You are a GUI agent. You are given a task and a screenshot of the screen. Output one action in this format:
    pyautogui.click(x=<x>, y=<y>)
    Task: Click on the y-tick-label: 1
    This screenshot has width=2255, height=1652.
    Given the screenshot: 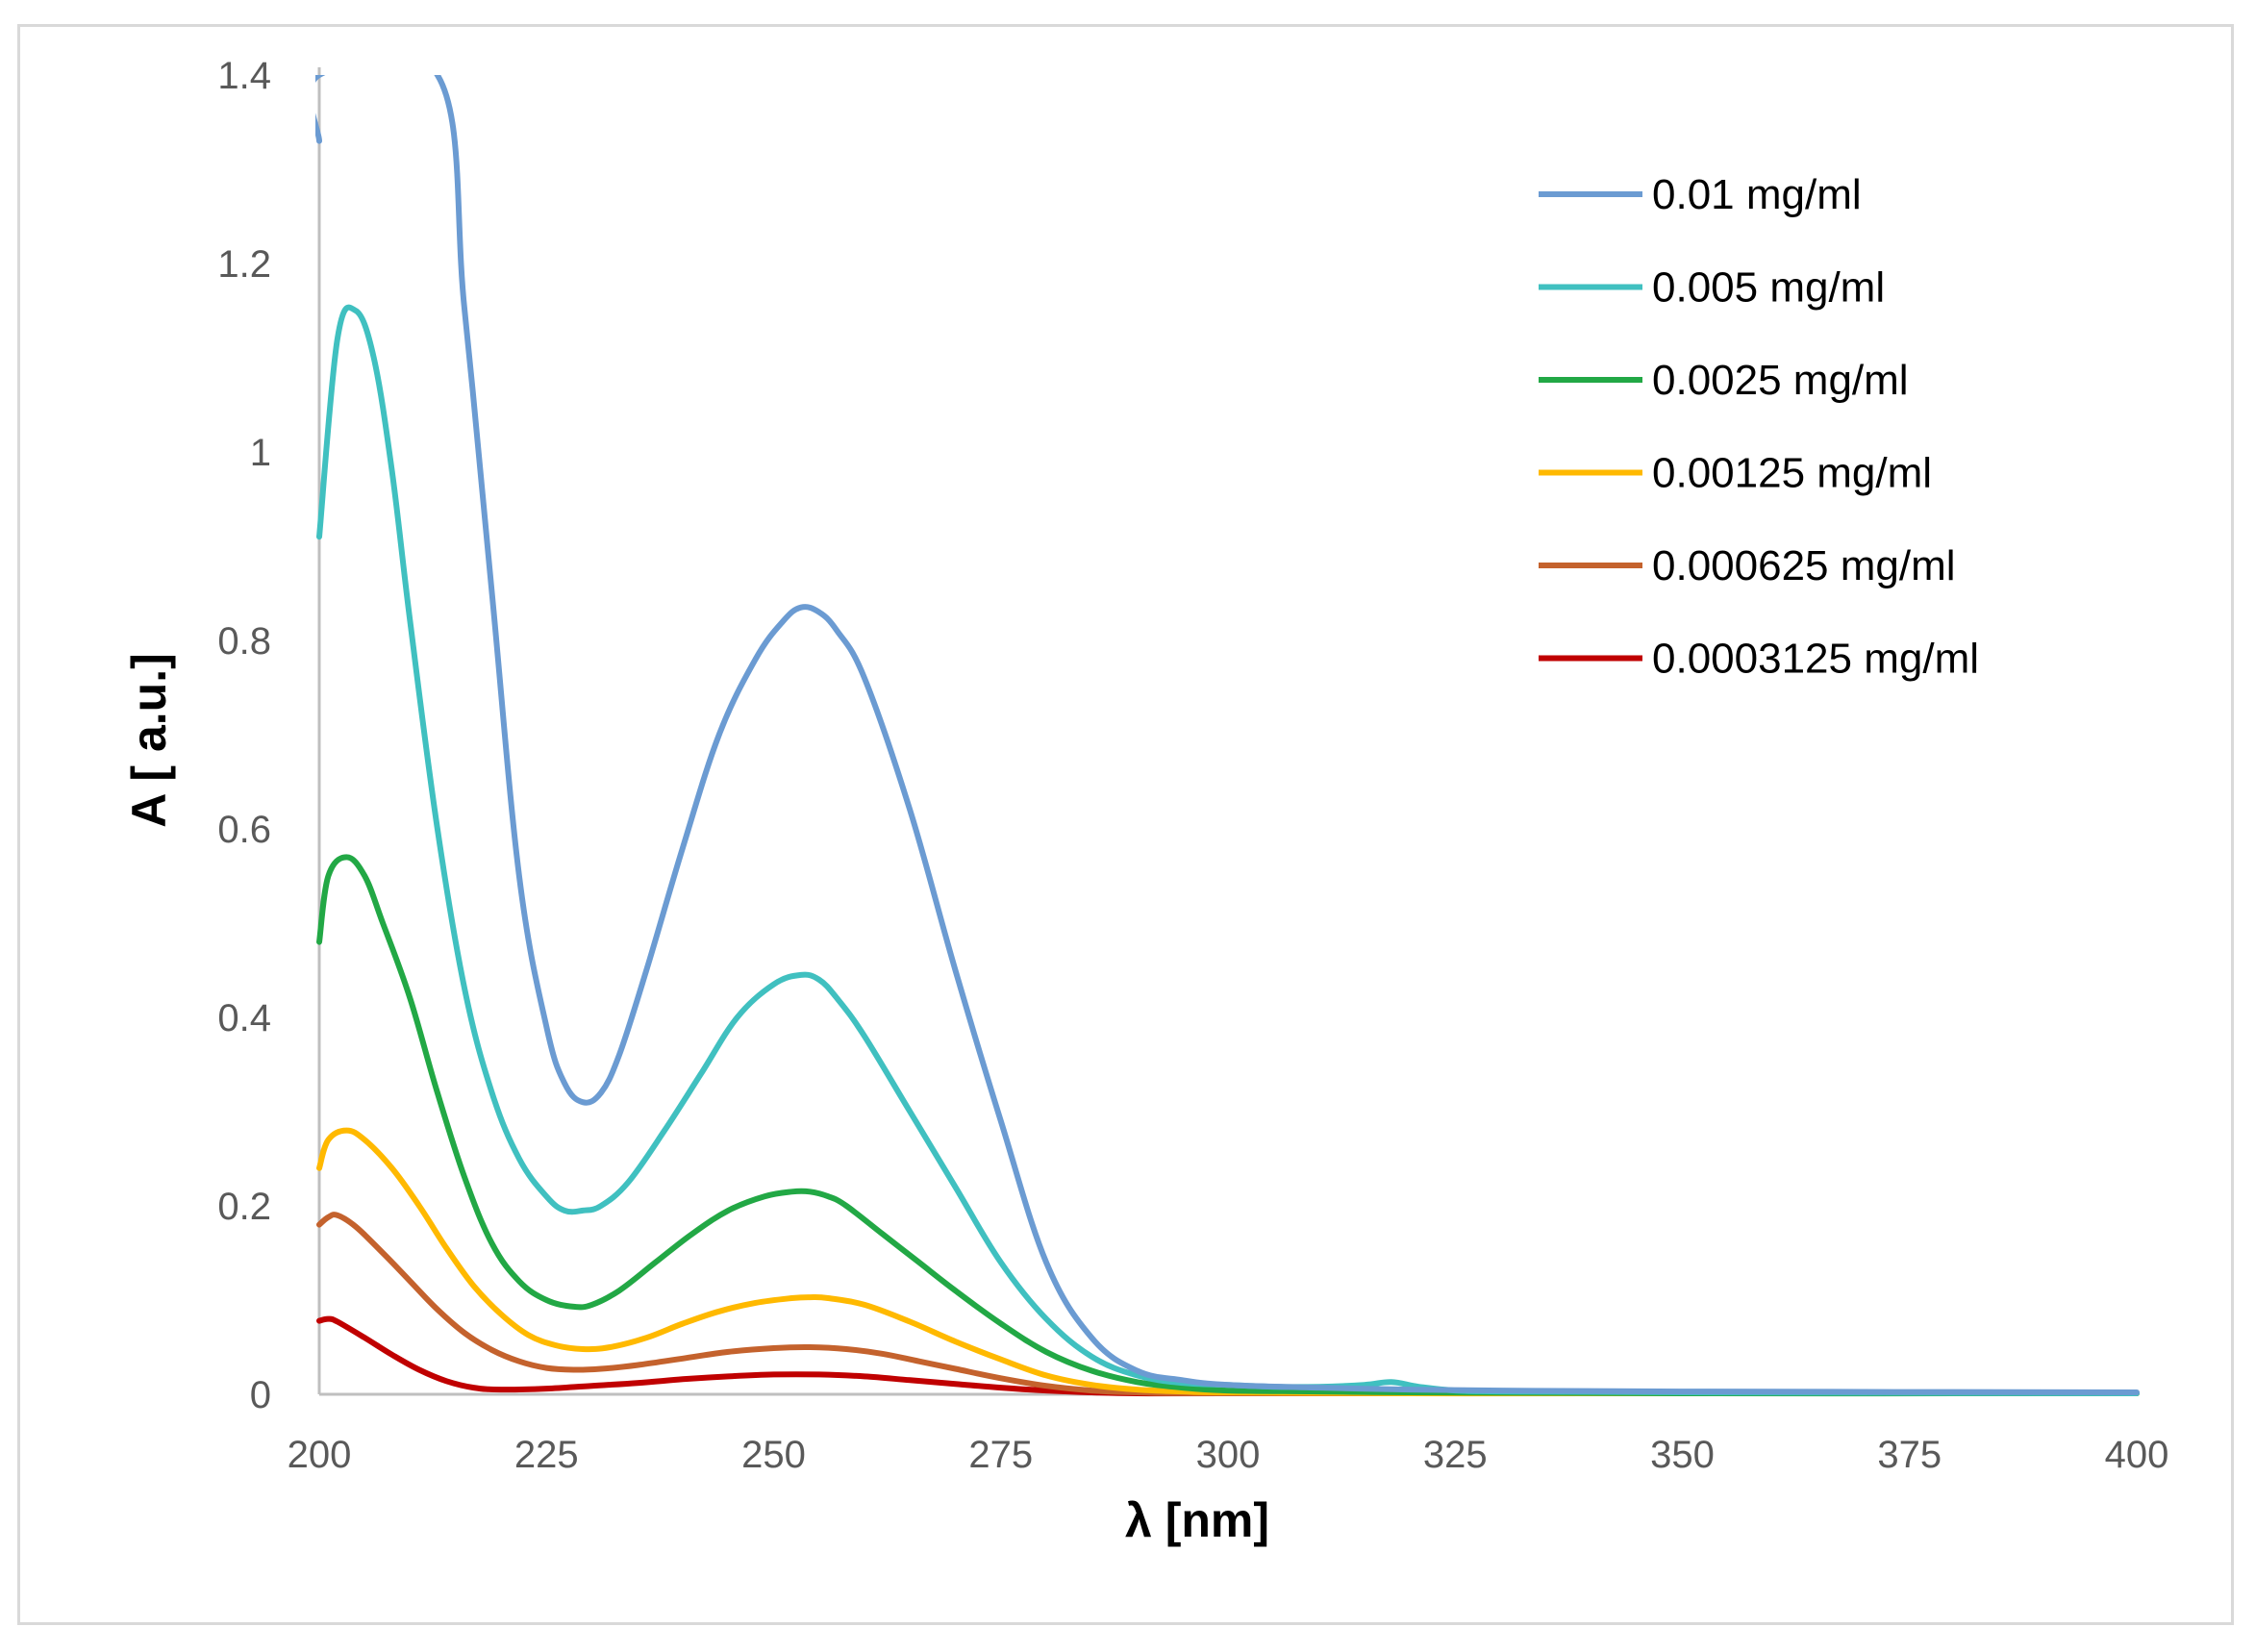 What is the action you would take?
    pyautogui.click(x=260, y=453)
    